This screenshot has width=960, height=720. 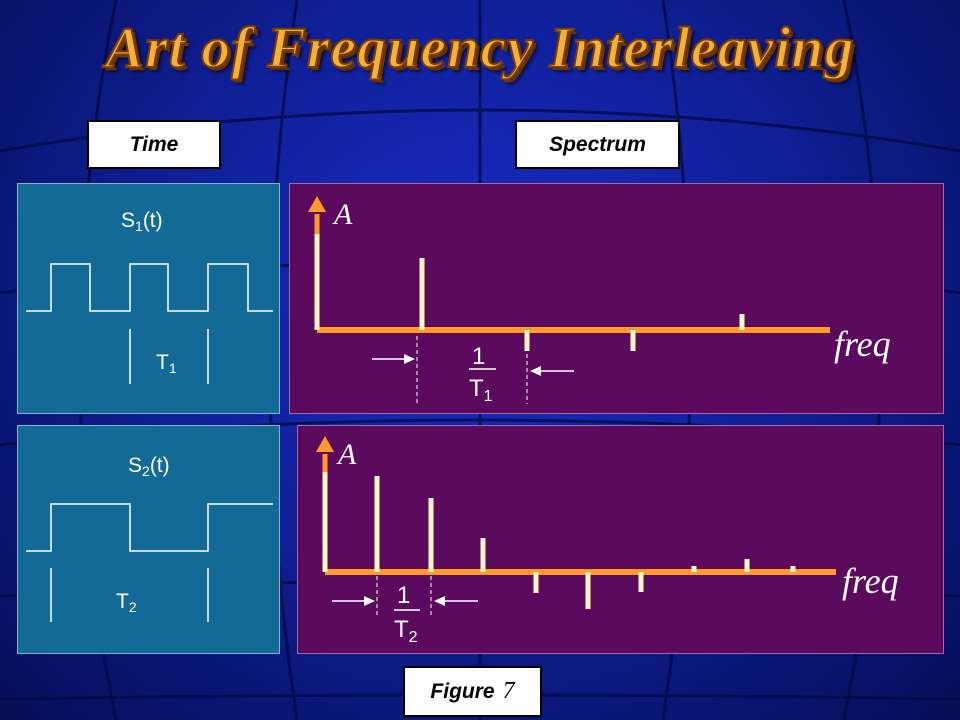 I want to click on spacing2-arrowhead-right, so click(x=439, y=601).